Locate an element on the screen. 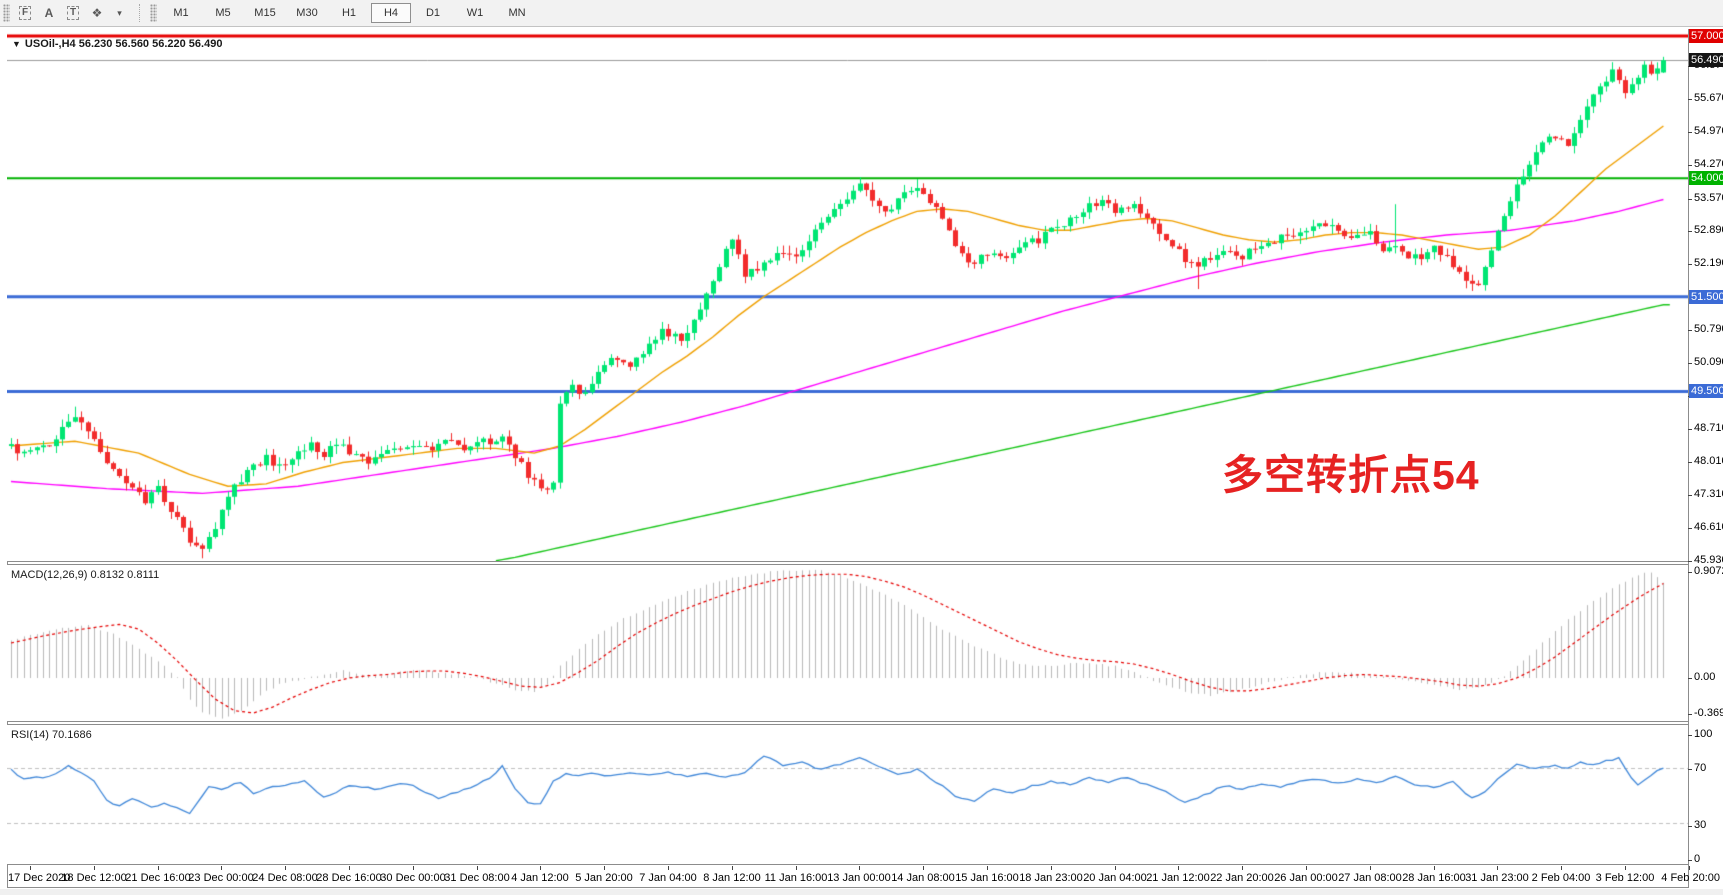 Image resolution: width=1723 pixels, height=895 pixels. price-tick-label: 47.310 is located at coordinates (1708, 494).